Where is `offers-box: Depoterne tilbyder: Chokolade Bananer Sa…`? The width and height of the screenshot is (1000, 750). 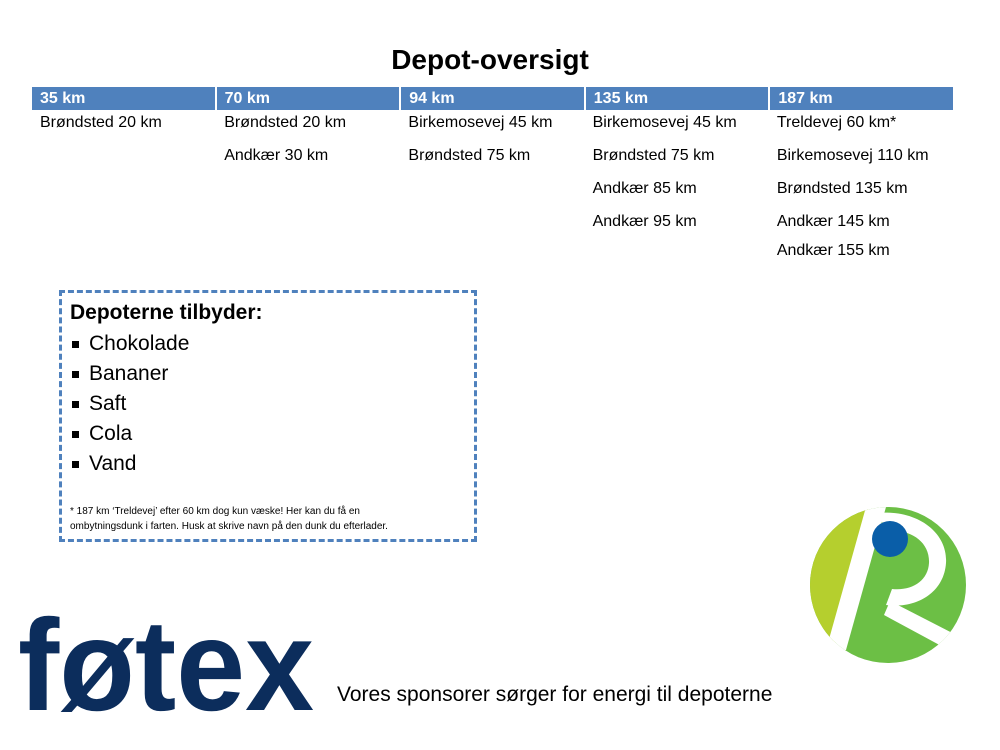
offers-box: Depoterne tilbyder: Chokolade Bananer Sa… is located at coordinates (268, 416).